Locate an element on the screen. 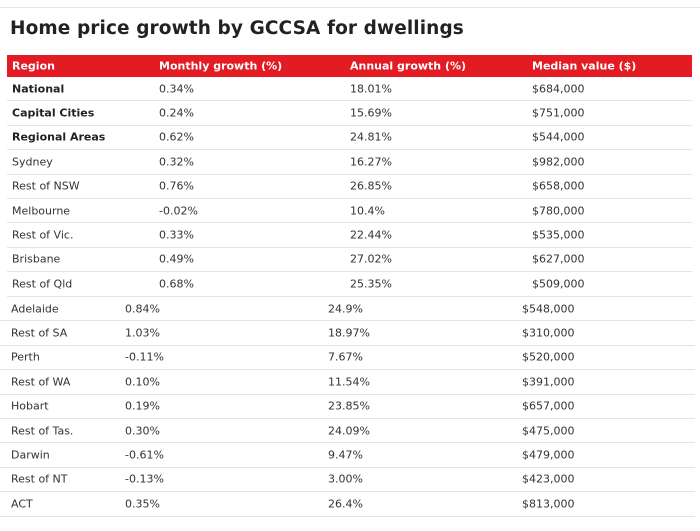 The image size is (700, 531). cell-annual: 9.47% is located at coordinates (345, 455).